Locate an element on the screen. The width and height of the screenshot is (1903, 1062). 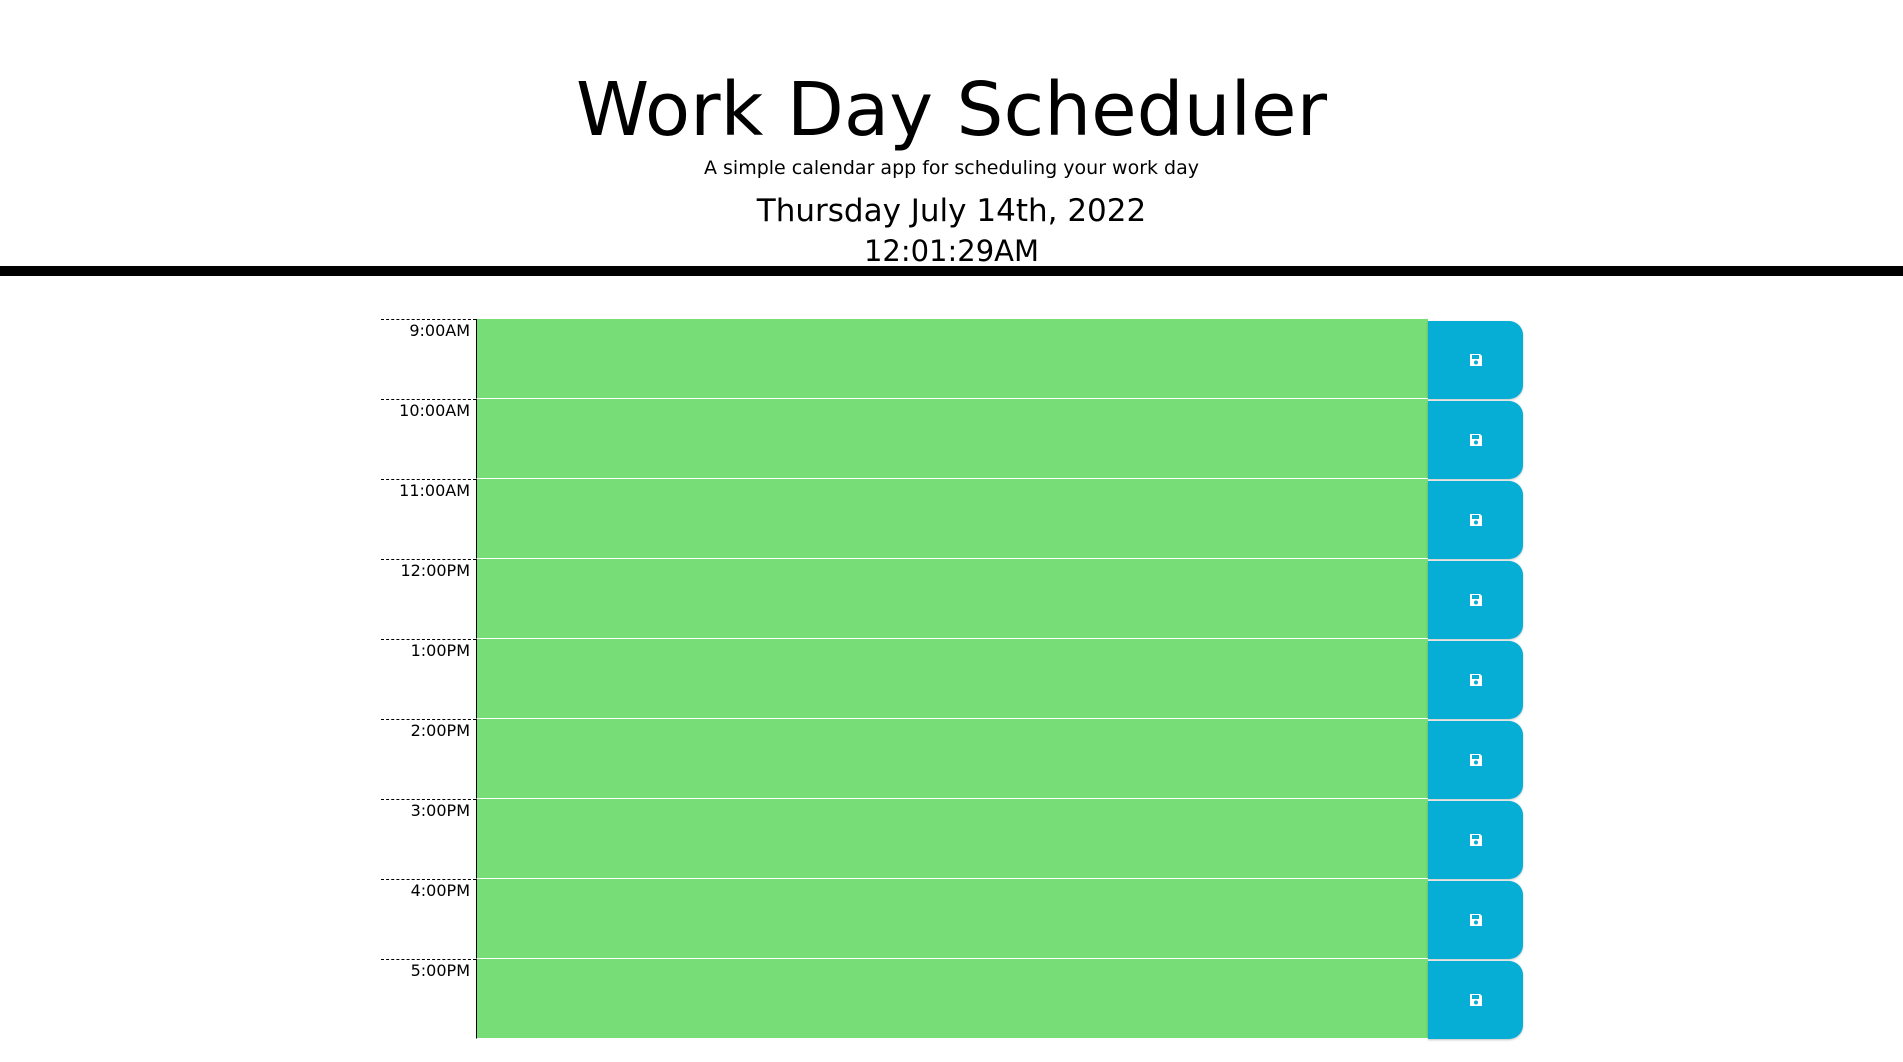
current-time: 12:01:29AM is located at coordinates (951, 251).